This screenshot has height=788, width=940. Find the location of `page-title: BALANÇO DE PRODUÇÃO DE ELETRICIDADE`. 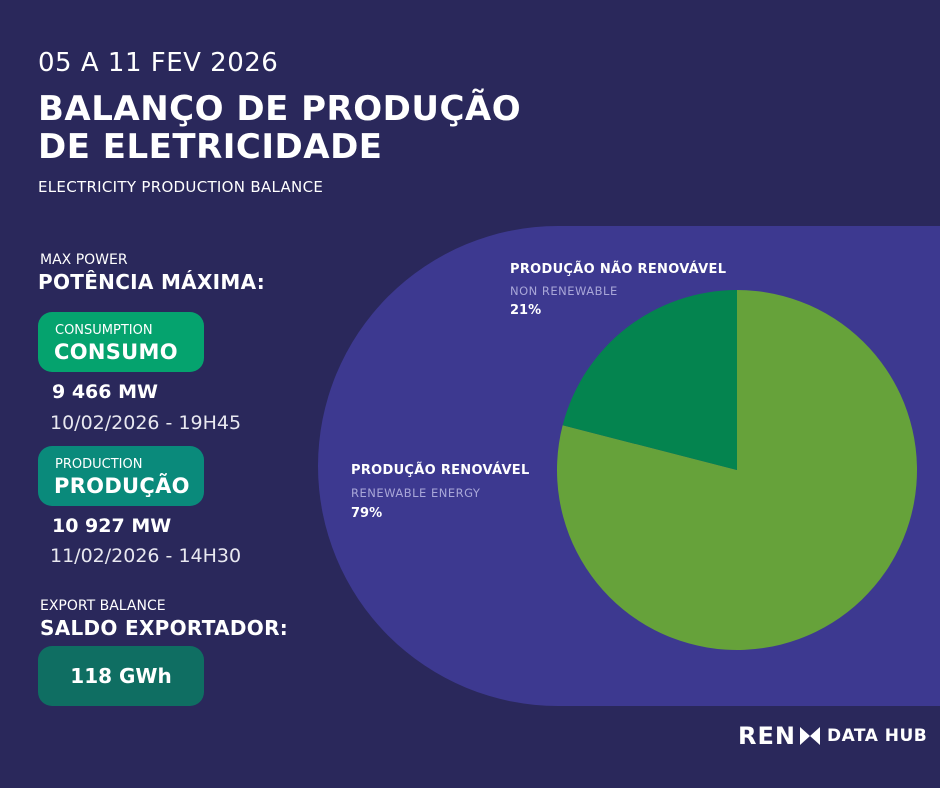

page-title: BALANÇO DE PRODUÇÃO DE ELETRICIDADE is located at coordinates (318, 128).